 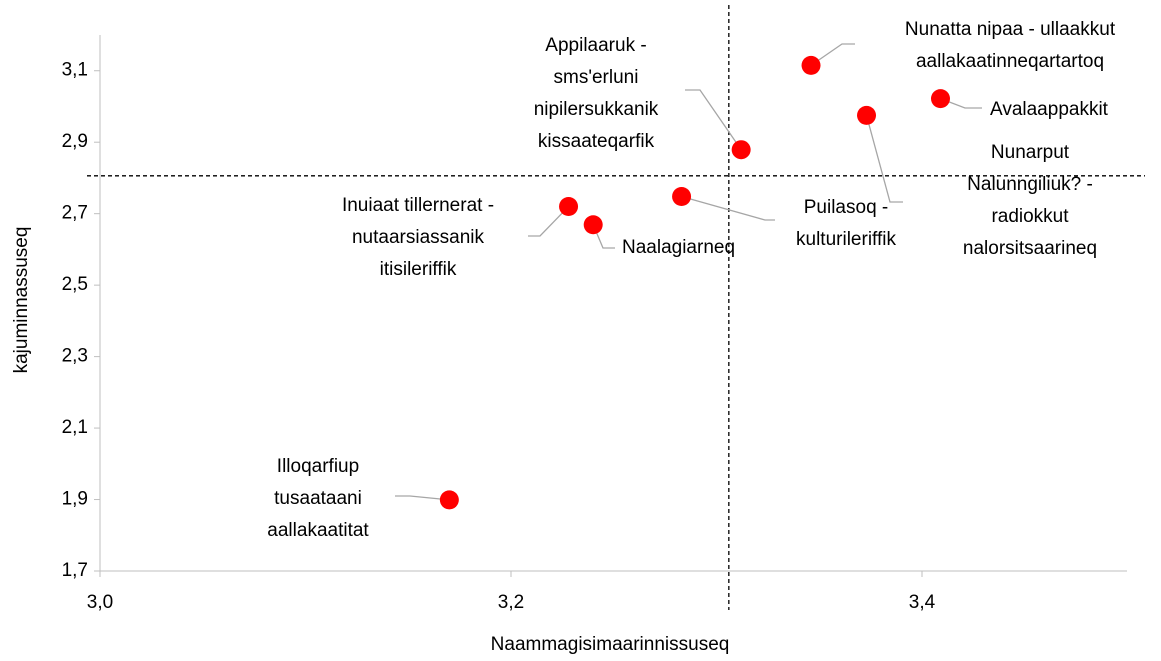 I want to click on point-label: Illoqarfiup, so click(x=318, y=466).